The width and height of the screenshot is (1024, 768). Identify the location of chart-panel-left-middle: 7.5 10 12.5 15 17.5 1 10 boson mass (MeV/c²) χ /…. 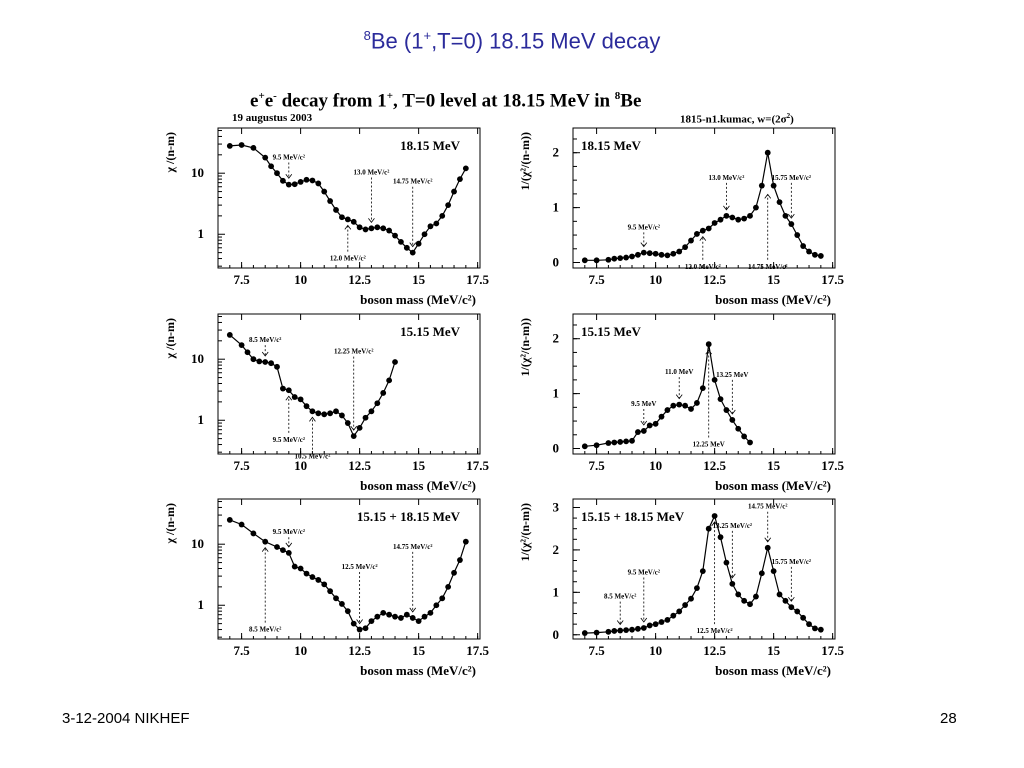
(326, 403).